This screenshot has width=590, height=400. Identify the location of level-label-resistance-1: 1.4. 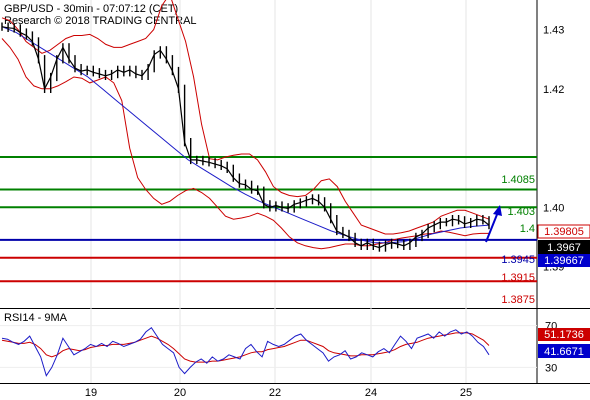
(527, 229).